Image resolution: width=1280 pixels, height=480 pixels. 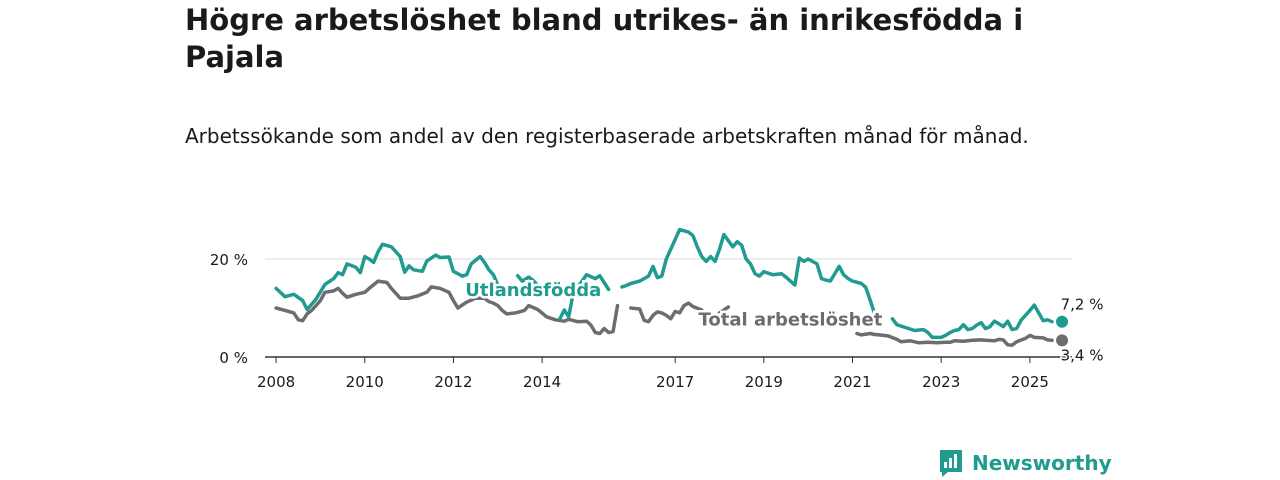 What do you see at coordinates (1062, 340) in the screenshot?
I see `end-point-total` at bounding box center [1062, 340].